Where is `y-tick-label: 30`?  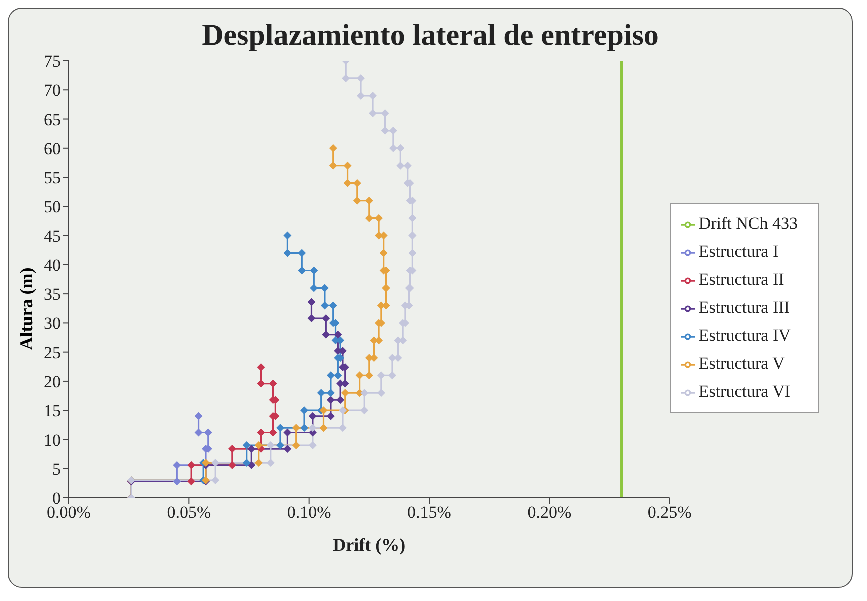 y-tick-label: 30 is located at coordinates (52, 324).